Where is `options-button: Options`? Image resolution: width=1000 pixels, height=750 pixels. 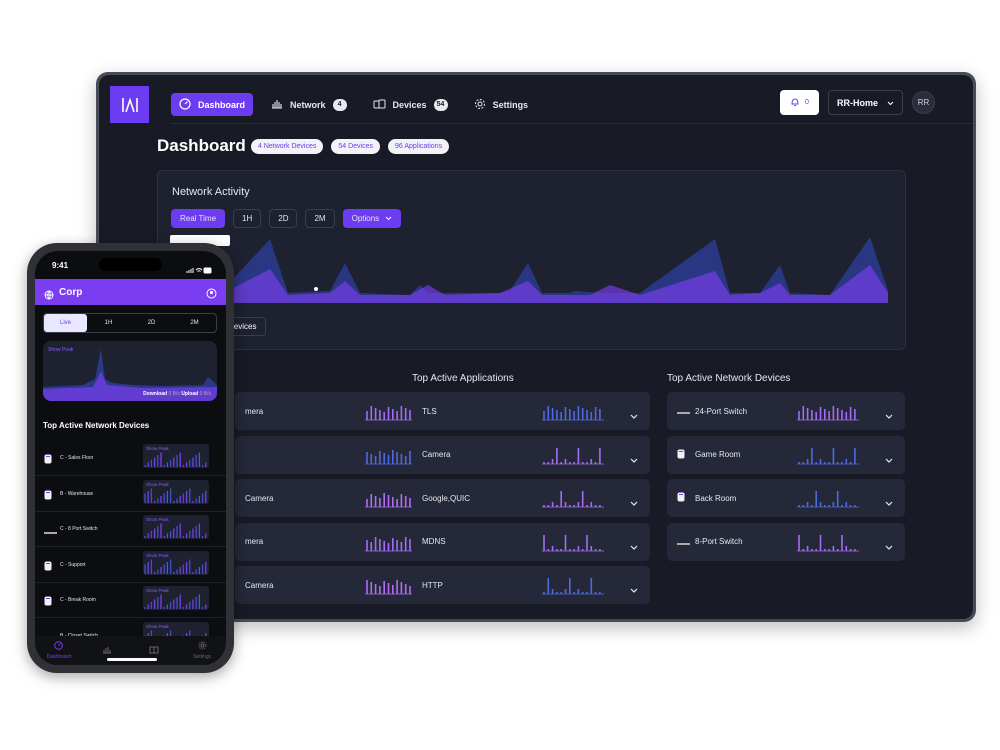 options-button: Options is located at coordinates (372, 218).